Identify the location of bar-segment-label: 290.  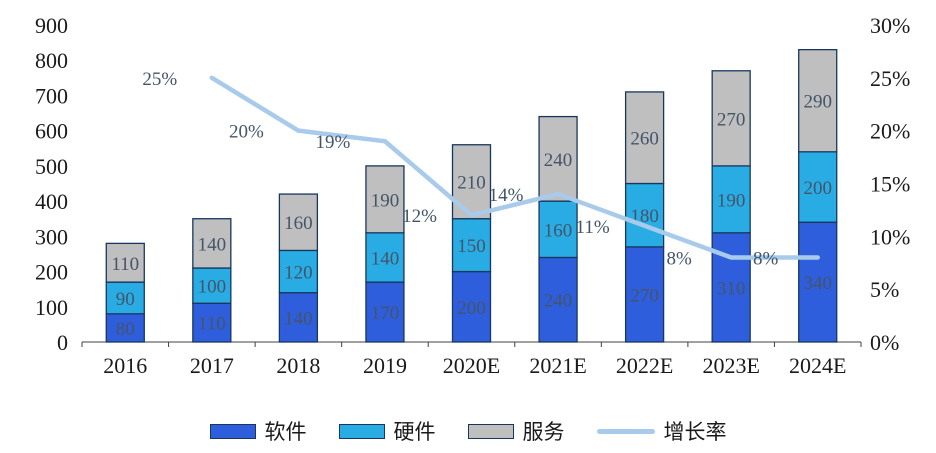
(817, 102).